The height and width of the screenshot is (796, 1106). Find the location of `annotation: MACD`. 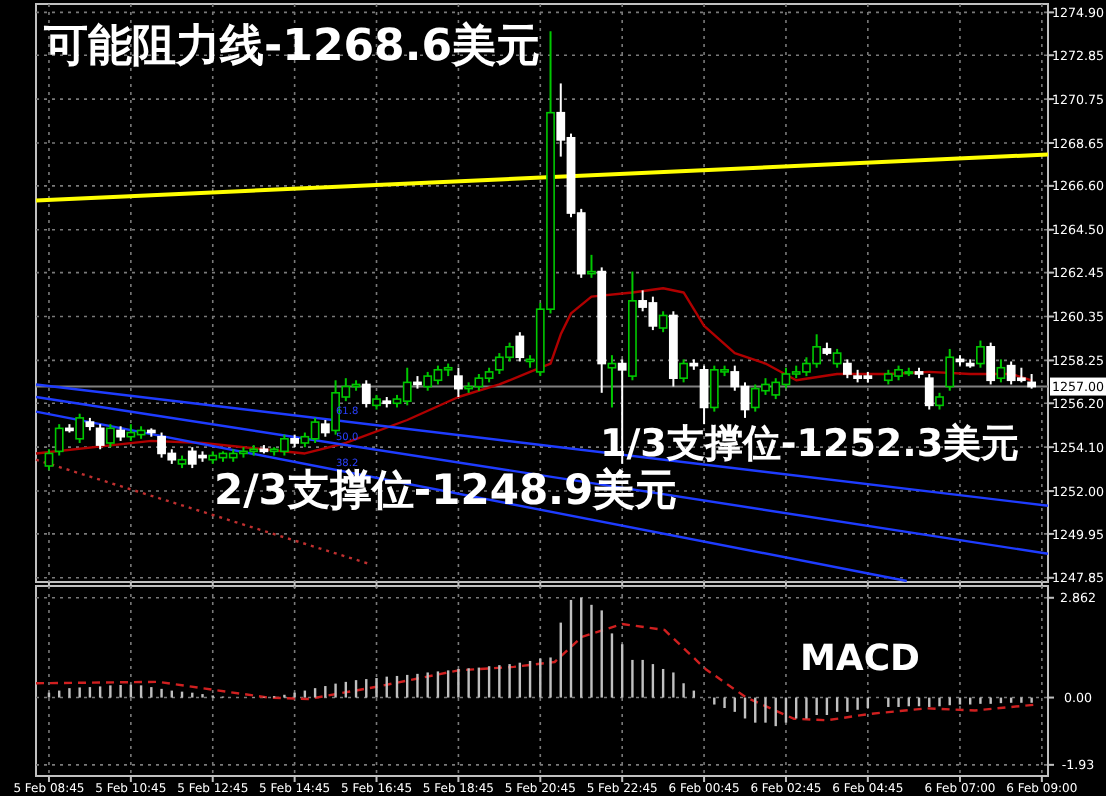

annotation: MACD is located at coordinates (860, 659).